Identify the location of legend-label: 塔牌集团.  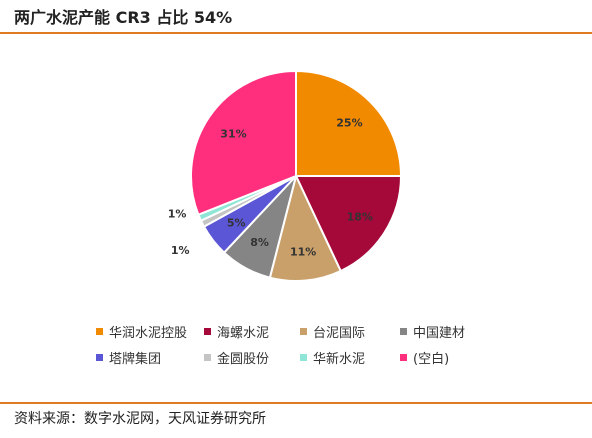
(135, 359).